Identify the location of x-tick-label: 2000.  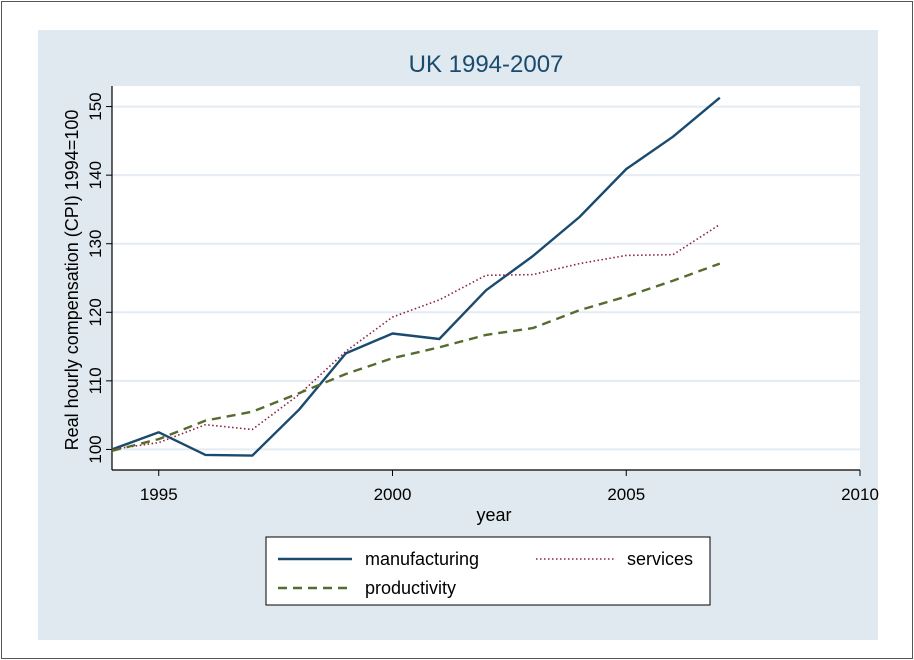
(393, 494).